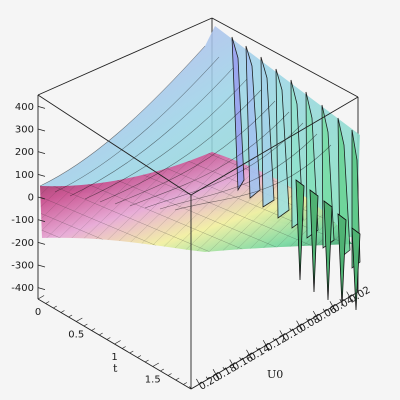 The height and width of the screenshot is (400, 400). What do you see at coordinates (22, 243) in the screenshot?
I see `z-axis-tick-label: -200` at bounding box center [22, 243].